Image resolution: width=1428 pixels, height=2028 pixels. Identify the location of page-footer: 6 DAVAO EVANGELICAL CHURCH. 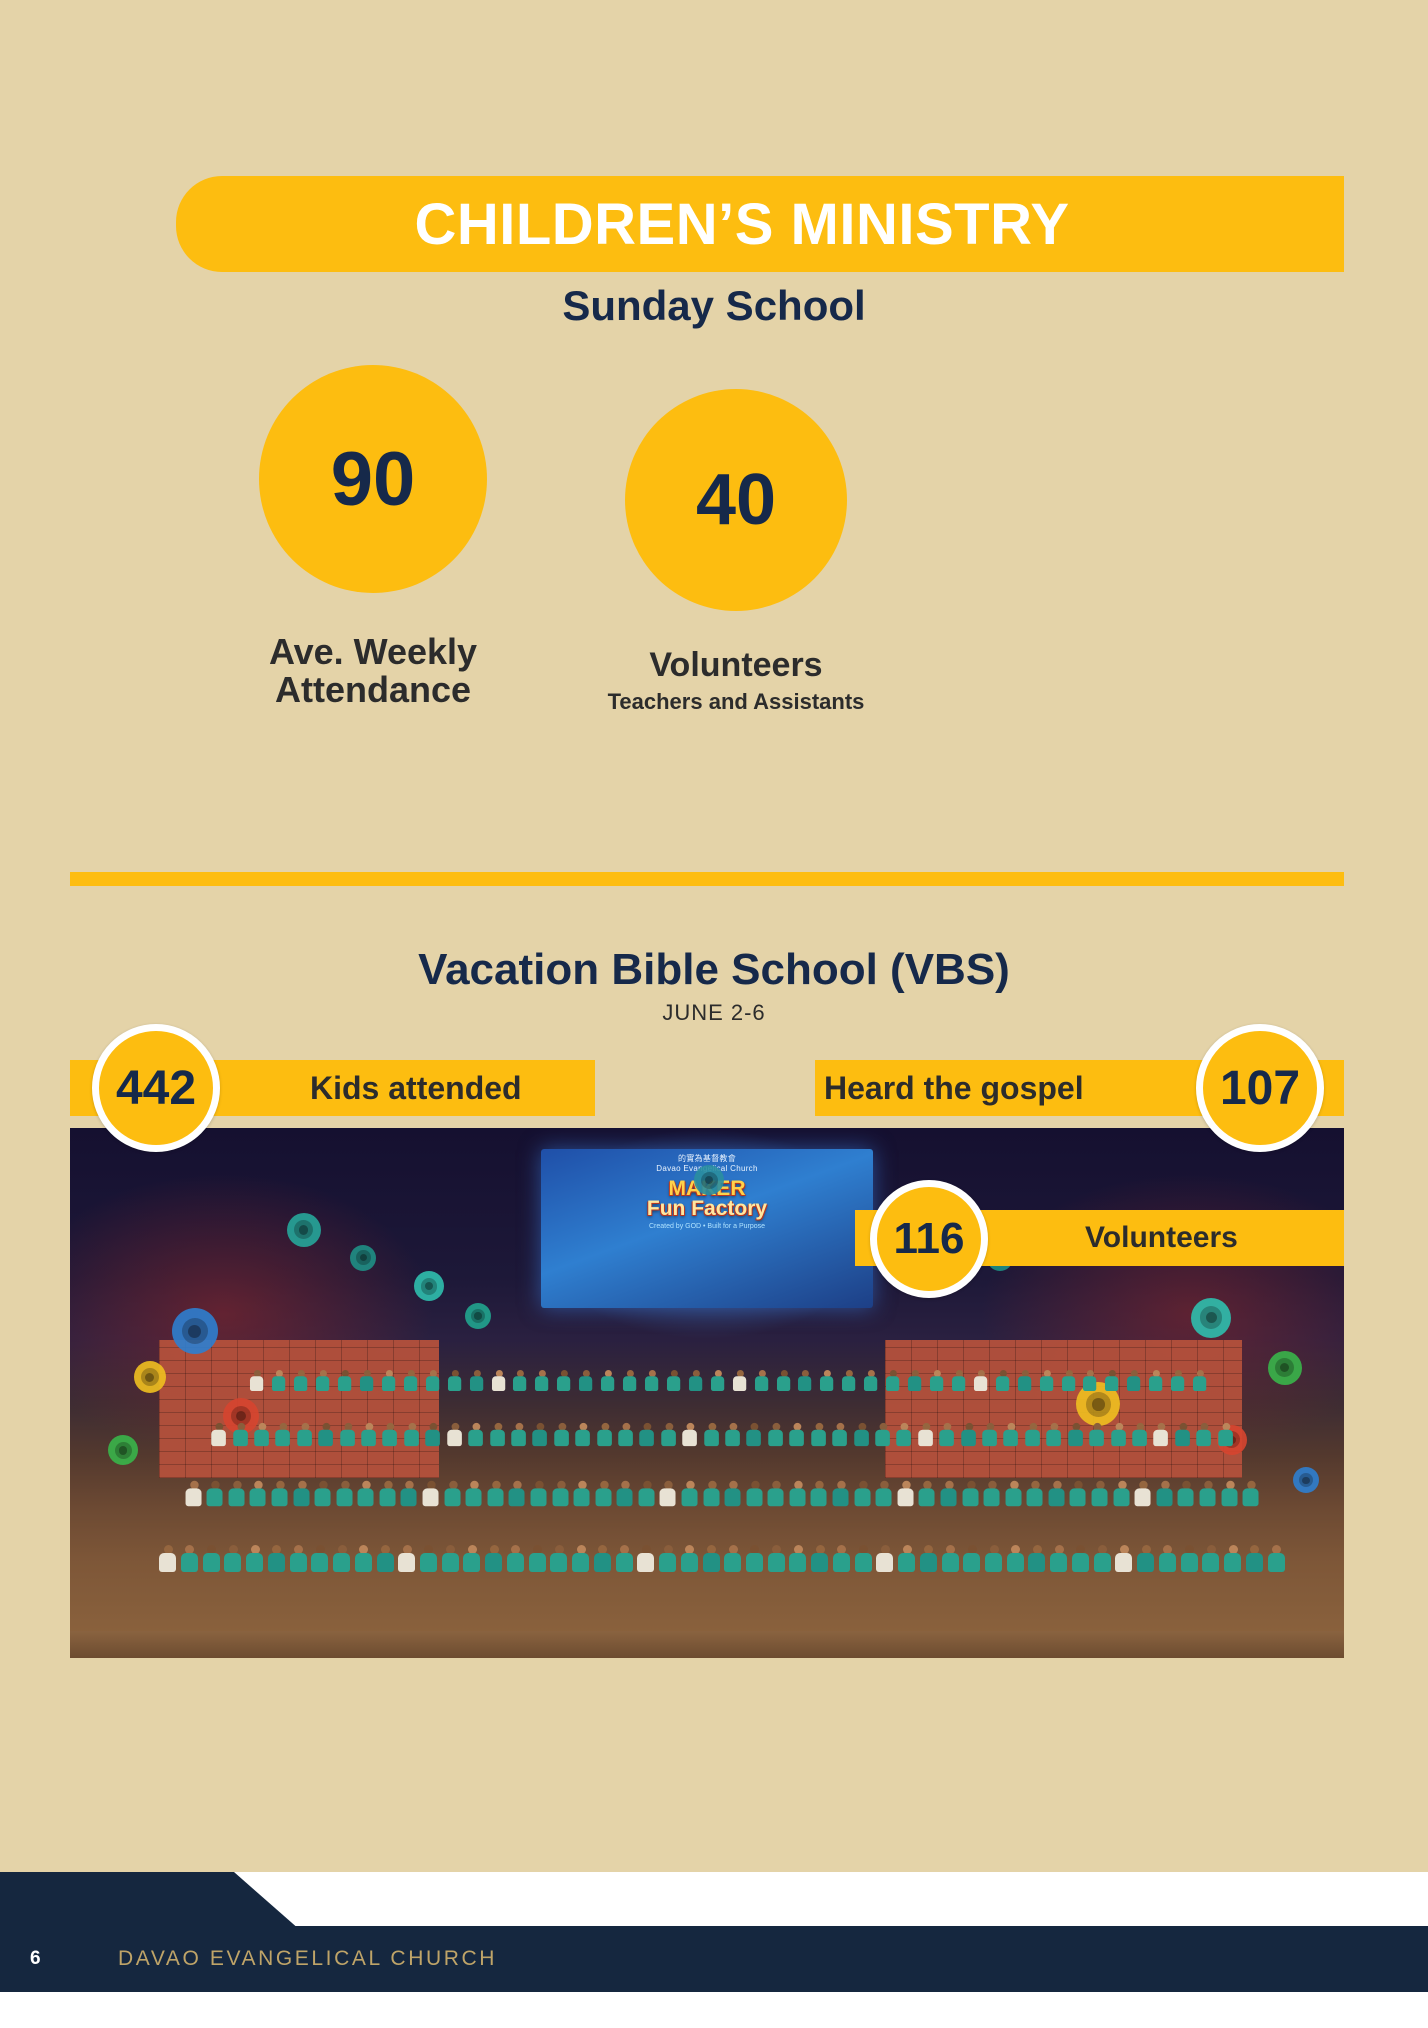
(714, 1950).